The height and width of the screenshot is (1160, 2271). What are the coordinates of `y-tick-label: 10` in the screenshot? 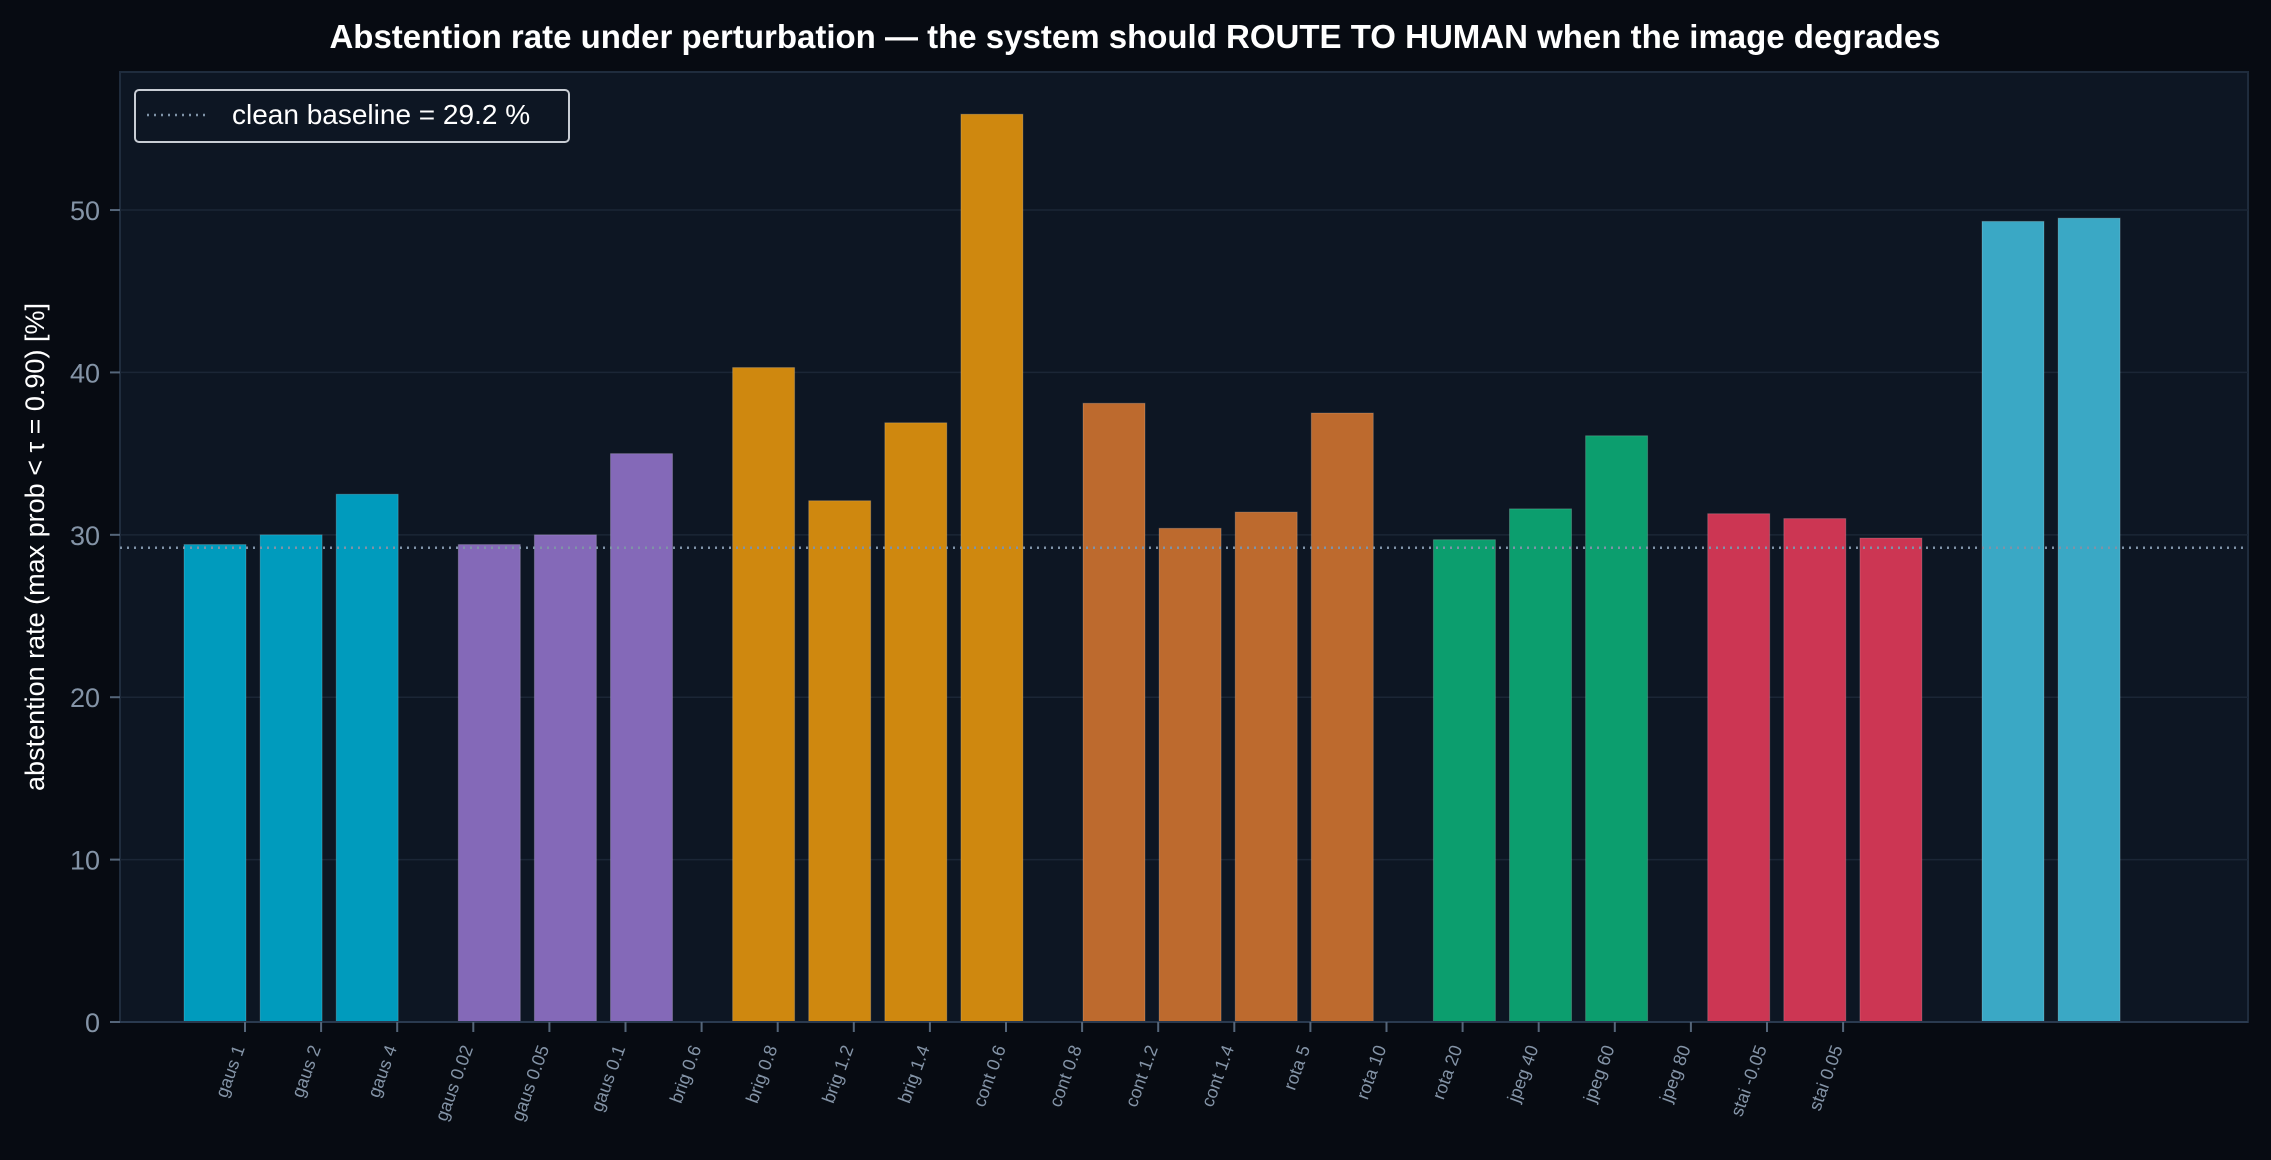 It's located at (85, 861).